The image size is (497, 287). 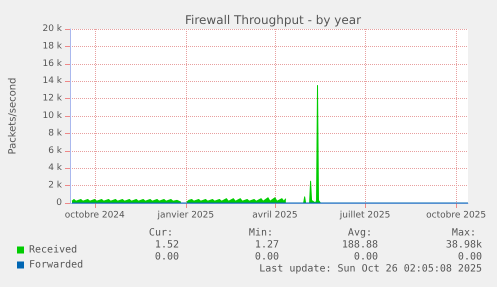 I want to click on y-tick-label: 16 k, so click(x=52, y=63).